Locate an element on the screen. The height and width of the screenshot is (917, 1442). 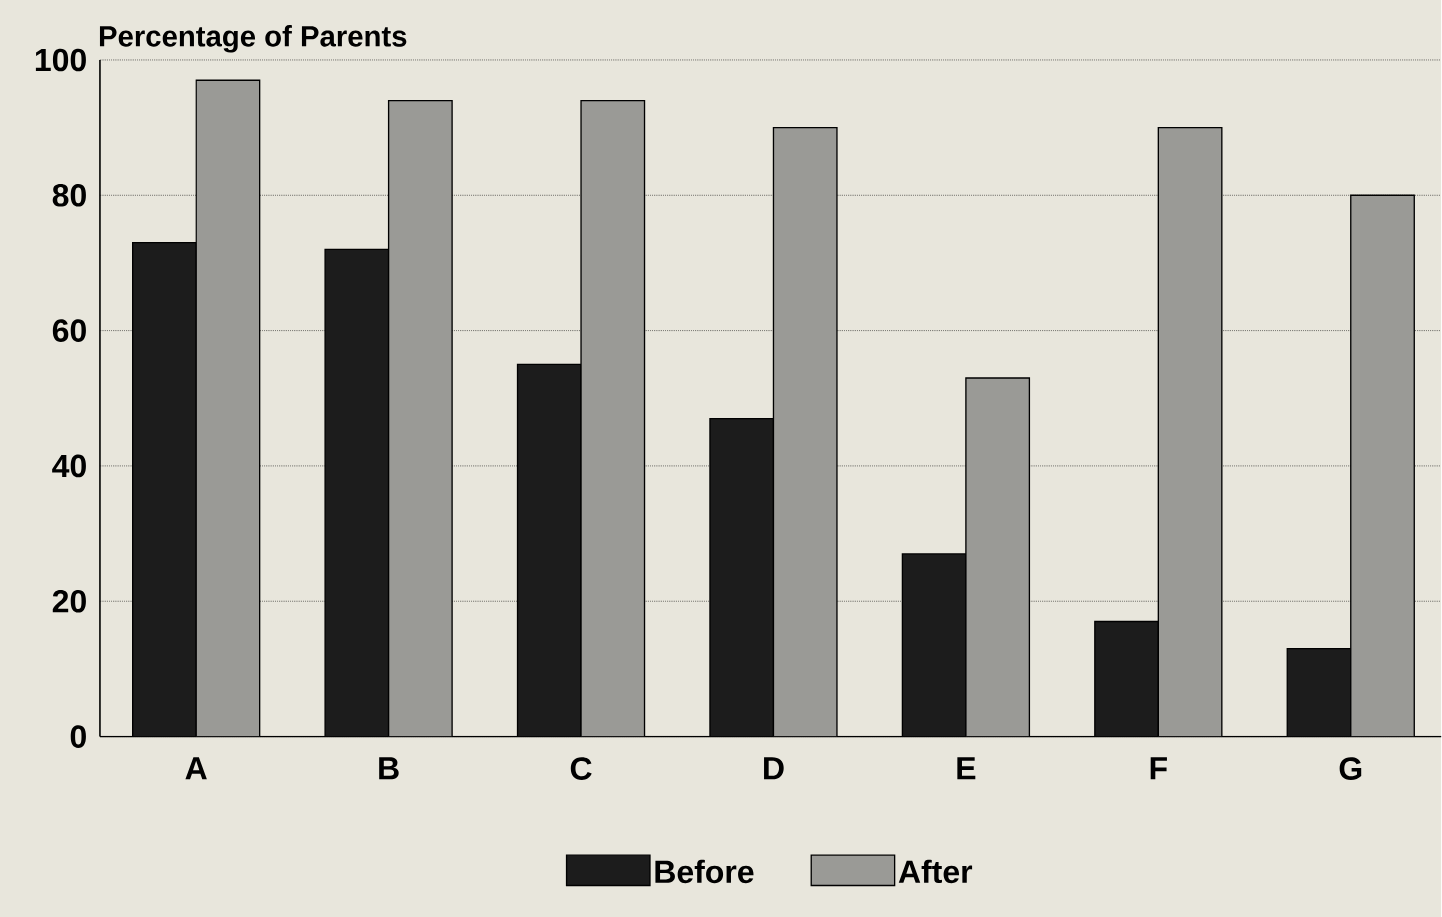
x-tick-label: G is located at coordinates (1350, 768).